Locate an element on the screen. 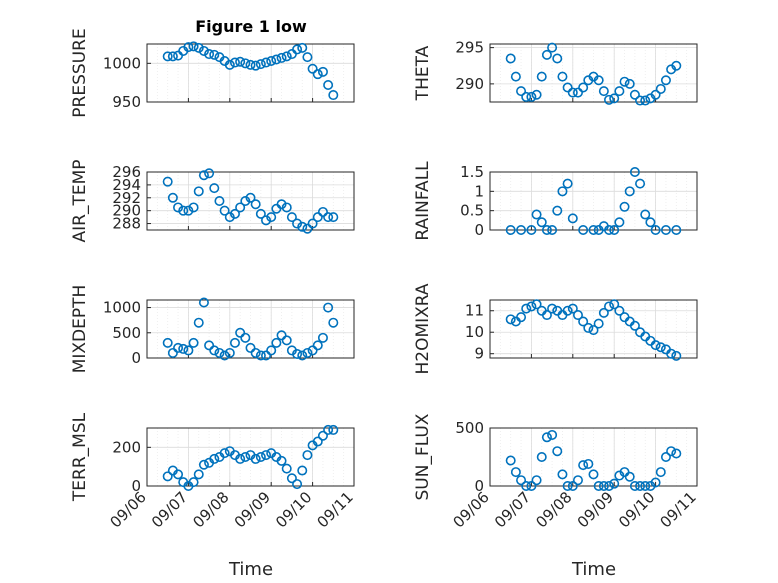  mixdepth-y-tick-label: 1000 is located at coordinates (122, 308).